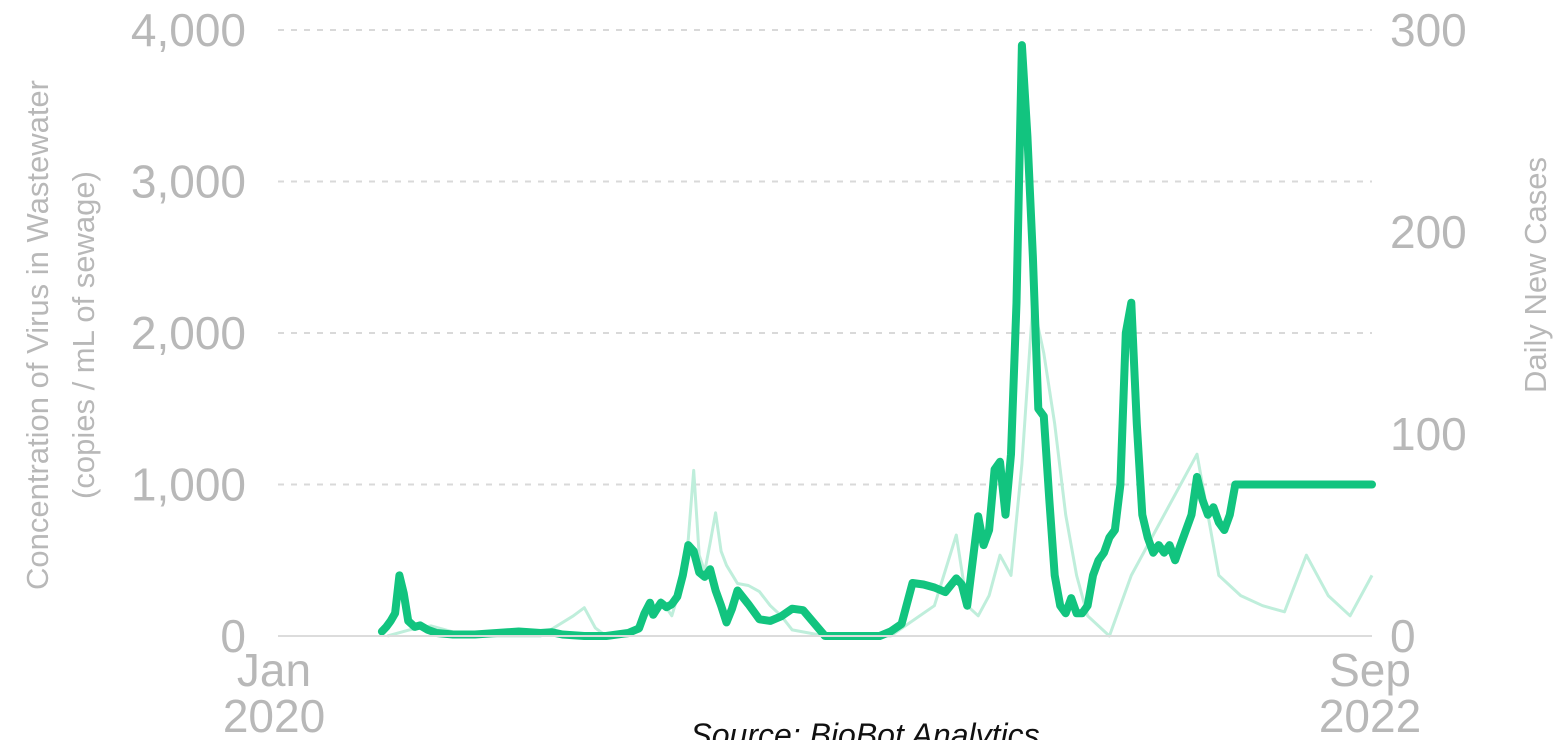 Image resolution: width=1566 pixels, height=740 pixels. I want to click on x-tick-start-year: 2020, so click(274, 715).